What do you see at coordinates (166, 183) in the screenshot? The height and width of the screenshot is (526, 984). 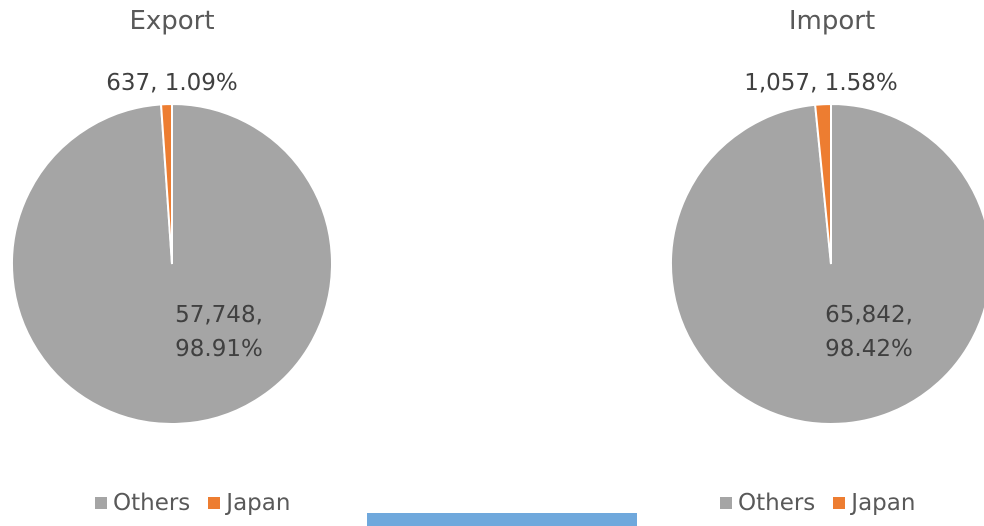 I see `export-slice-japan` at bounding box center [166, 183].